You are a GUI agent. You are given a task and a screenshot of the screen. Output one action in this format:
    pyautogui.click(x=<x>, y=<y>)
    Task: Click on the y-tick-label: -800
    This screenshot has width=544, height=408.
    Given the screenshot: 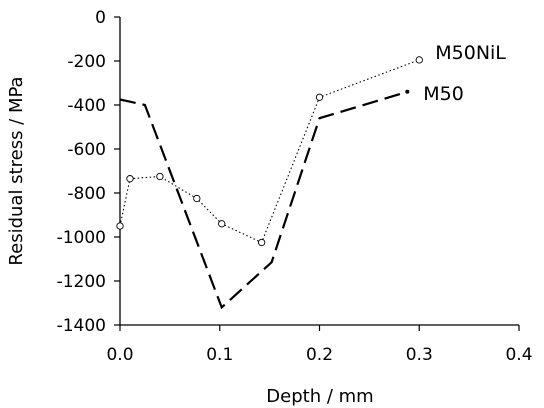 What is the action you would take?
    pyautogui.click(x=86, y=194)
    